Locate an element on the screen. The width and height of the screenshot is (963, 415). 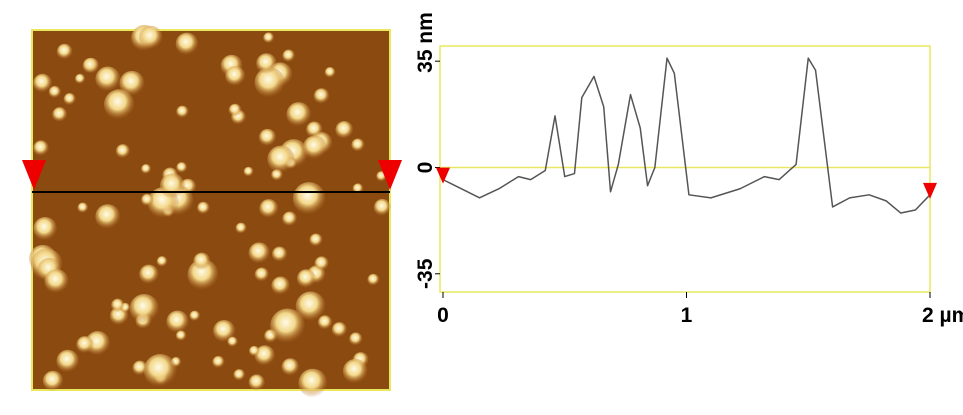
y-unit: nm is located at coordinates (425, 28).